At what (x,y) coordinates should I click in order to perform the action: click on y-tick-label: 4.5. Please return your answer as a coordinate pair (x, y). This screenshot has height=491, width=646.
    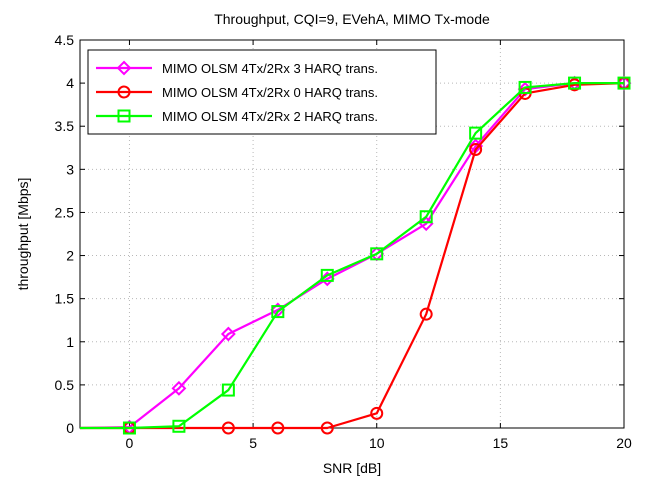
    Looking at the image, I should click on (65, 40).